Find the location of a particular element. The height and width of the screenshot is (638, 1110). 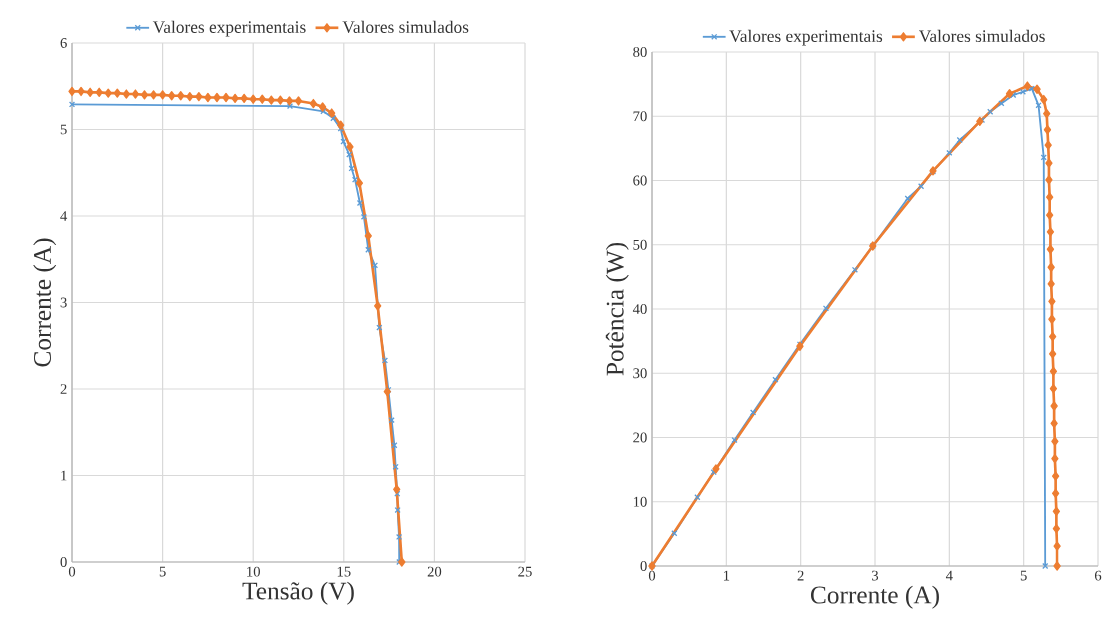

x-tick-label: 6 is located at coordinates (1098, 575).